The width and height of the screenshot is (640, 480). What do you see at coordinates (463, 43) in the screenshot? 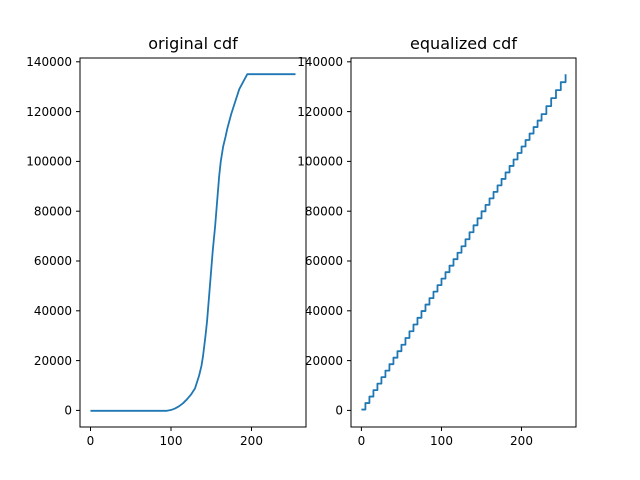
I see `chart-title-equalized: equalized cdf` at bounding box center [463, 43].